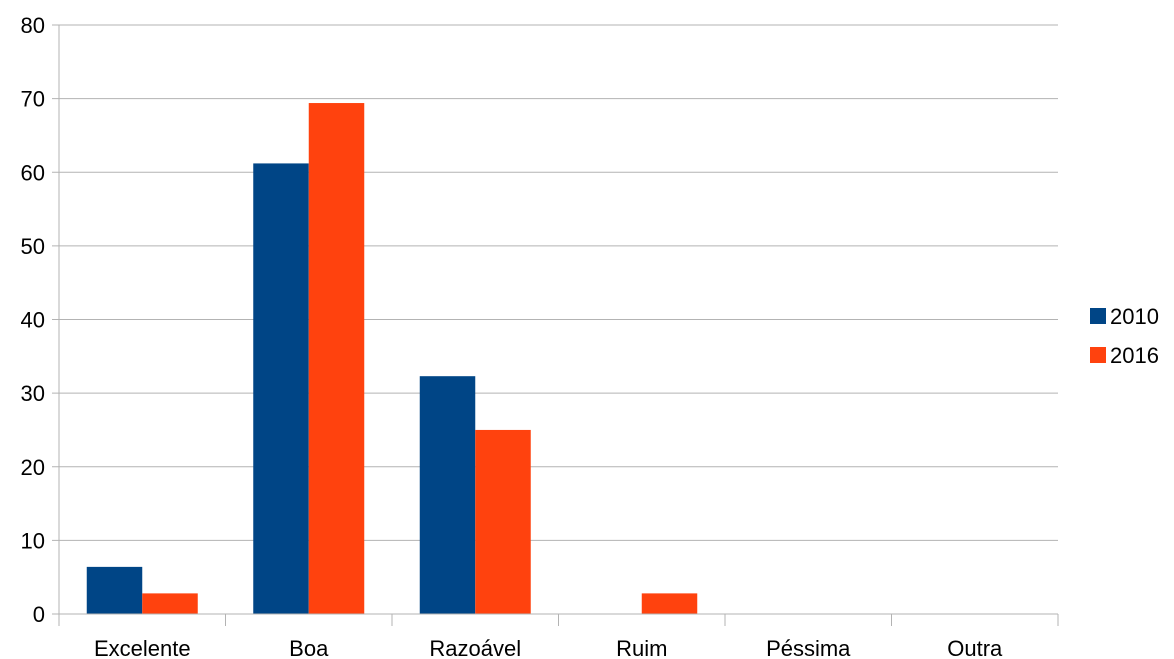 This screenshot has width=1174, height=659. I want to click on bar-2010-excelente, so click(114, 590).